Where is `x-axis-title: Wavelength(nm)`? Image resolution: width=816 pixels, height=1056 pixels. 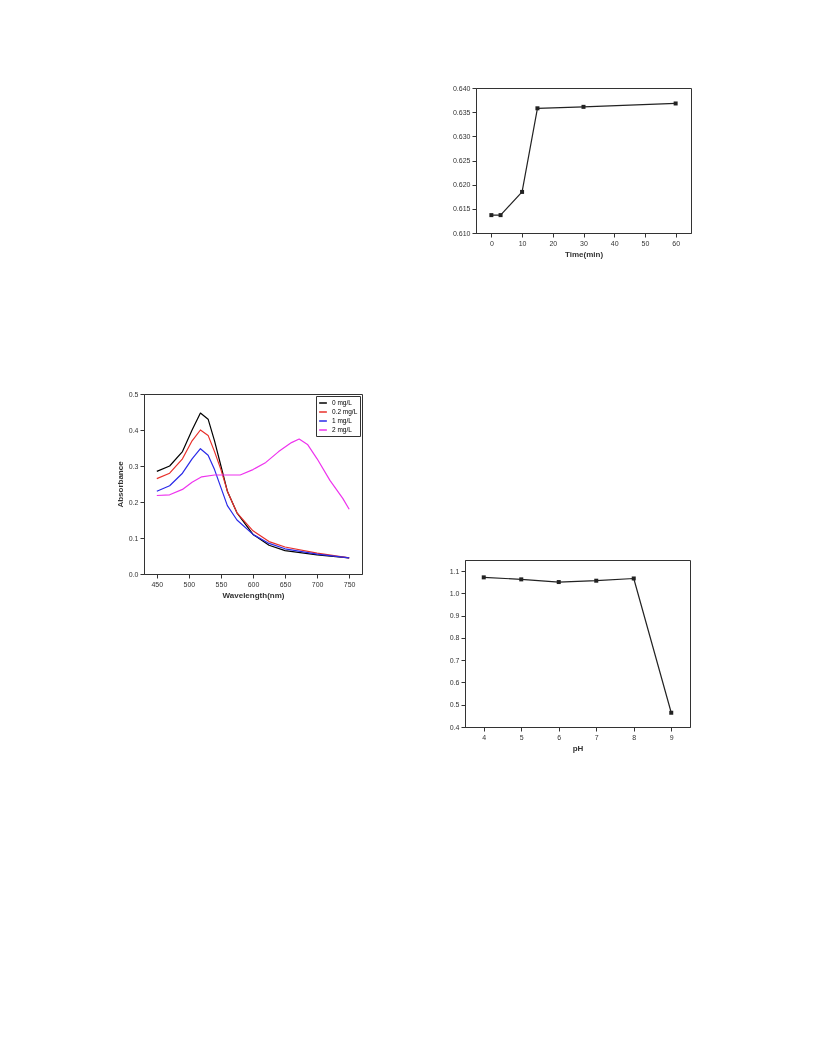
x-axis-title: Wavelength(nm) is located at coordinates (253, 595).